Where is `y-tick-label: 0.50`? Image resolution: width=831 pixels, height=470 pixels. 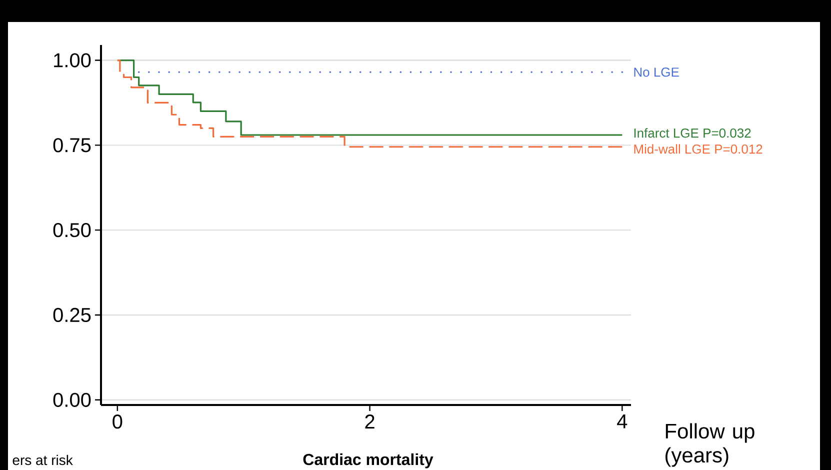 y-tick-label: 0.50 is located at coordinates (72, 230).